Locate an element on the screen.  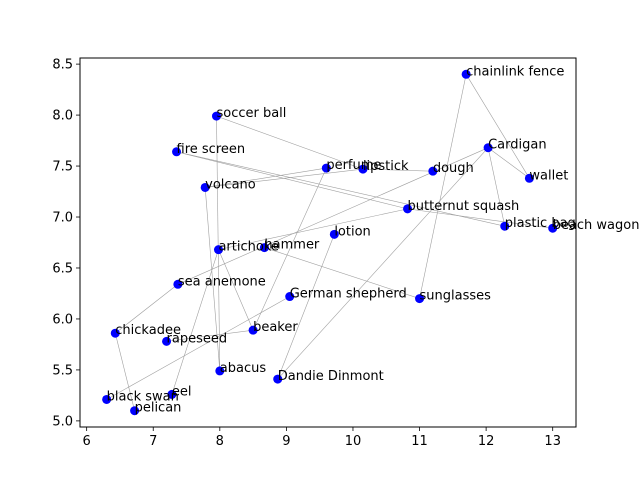
point-beaker is located at coordinates (253, 330).